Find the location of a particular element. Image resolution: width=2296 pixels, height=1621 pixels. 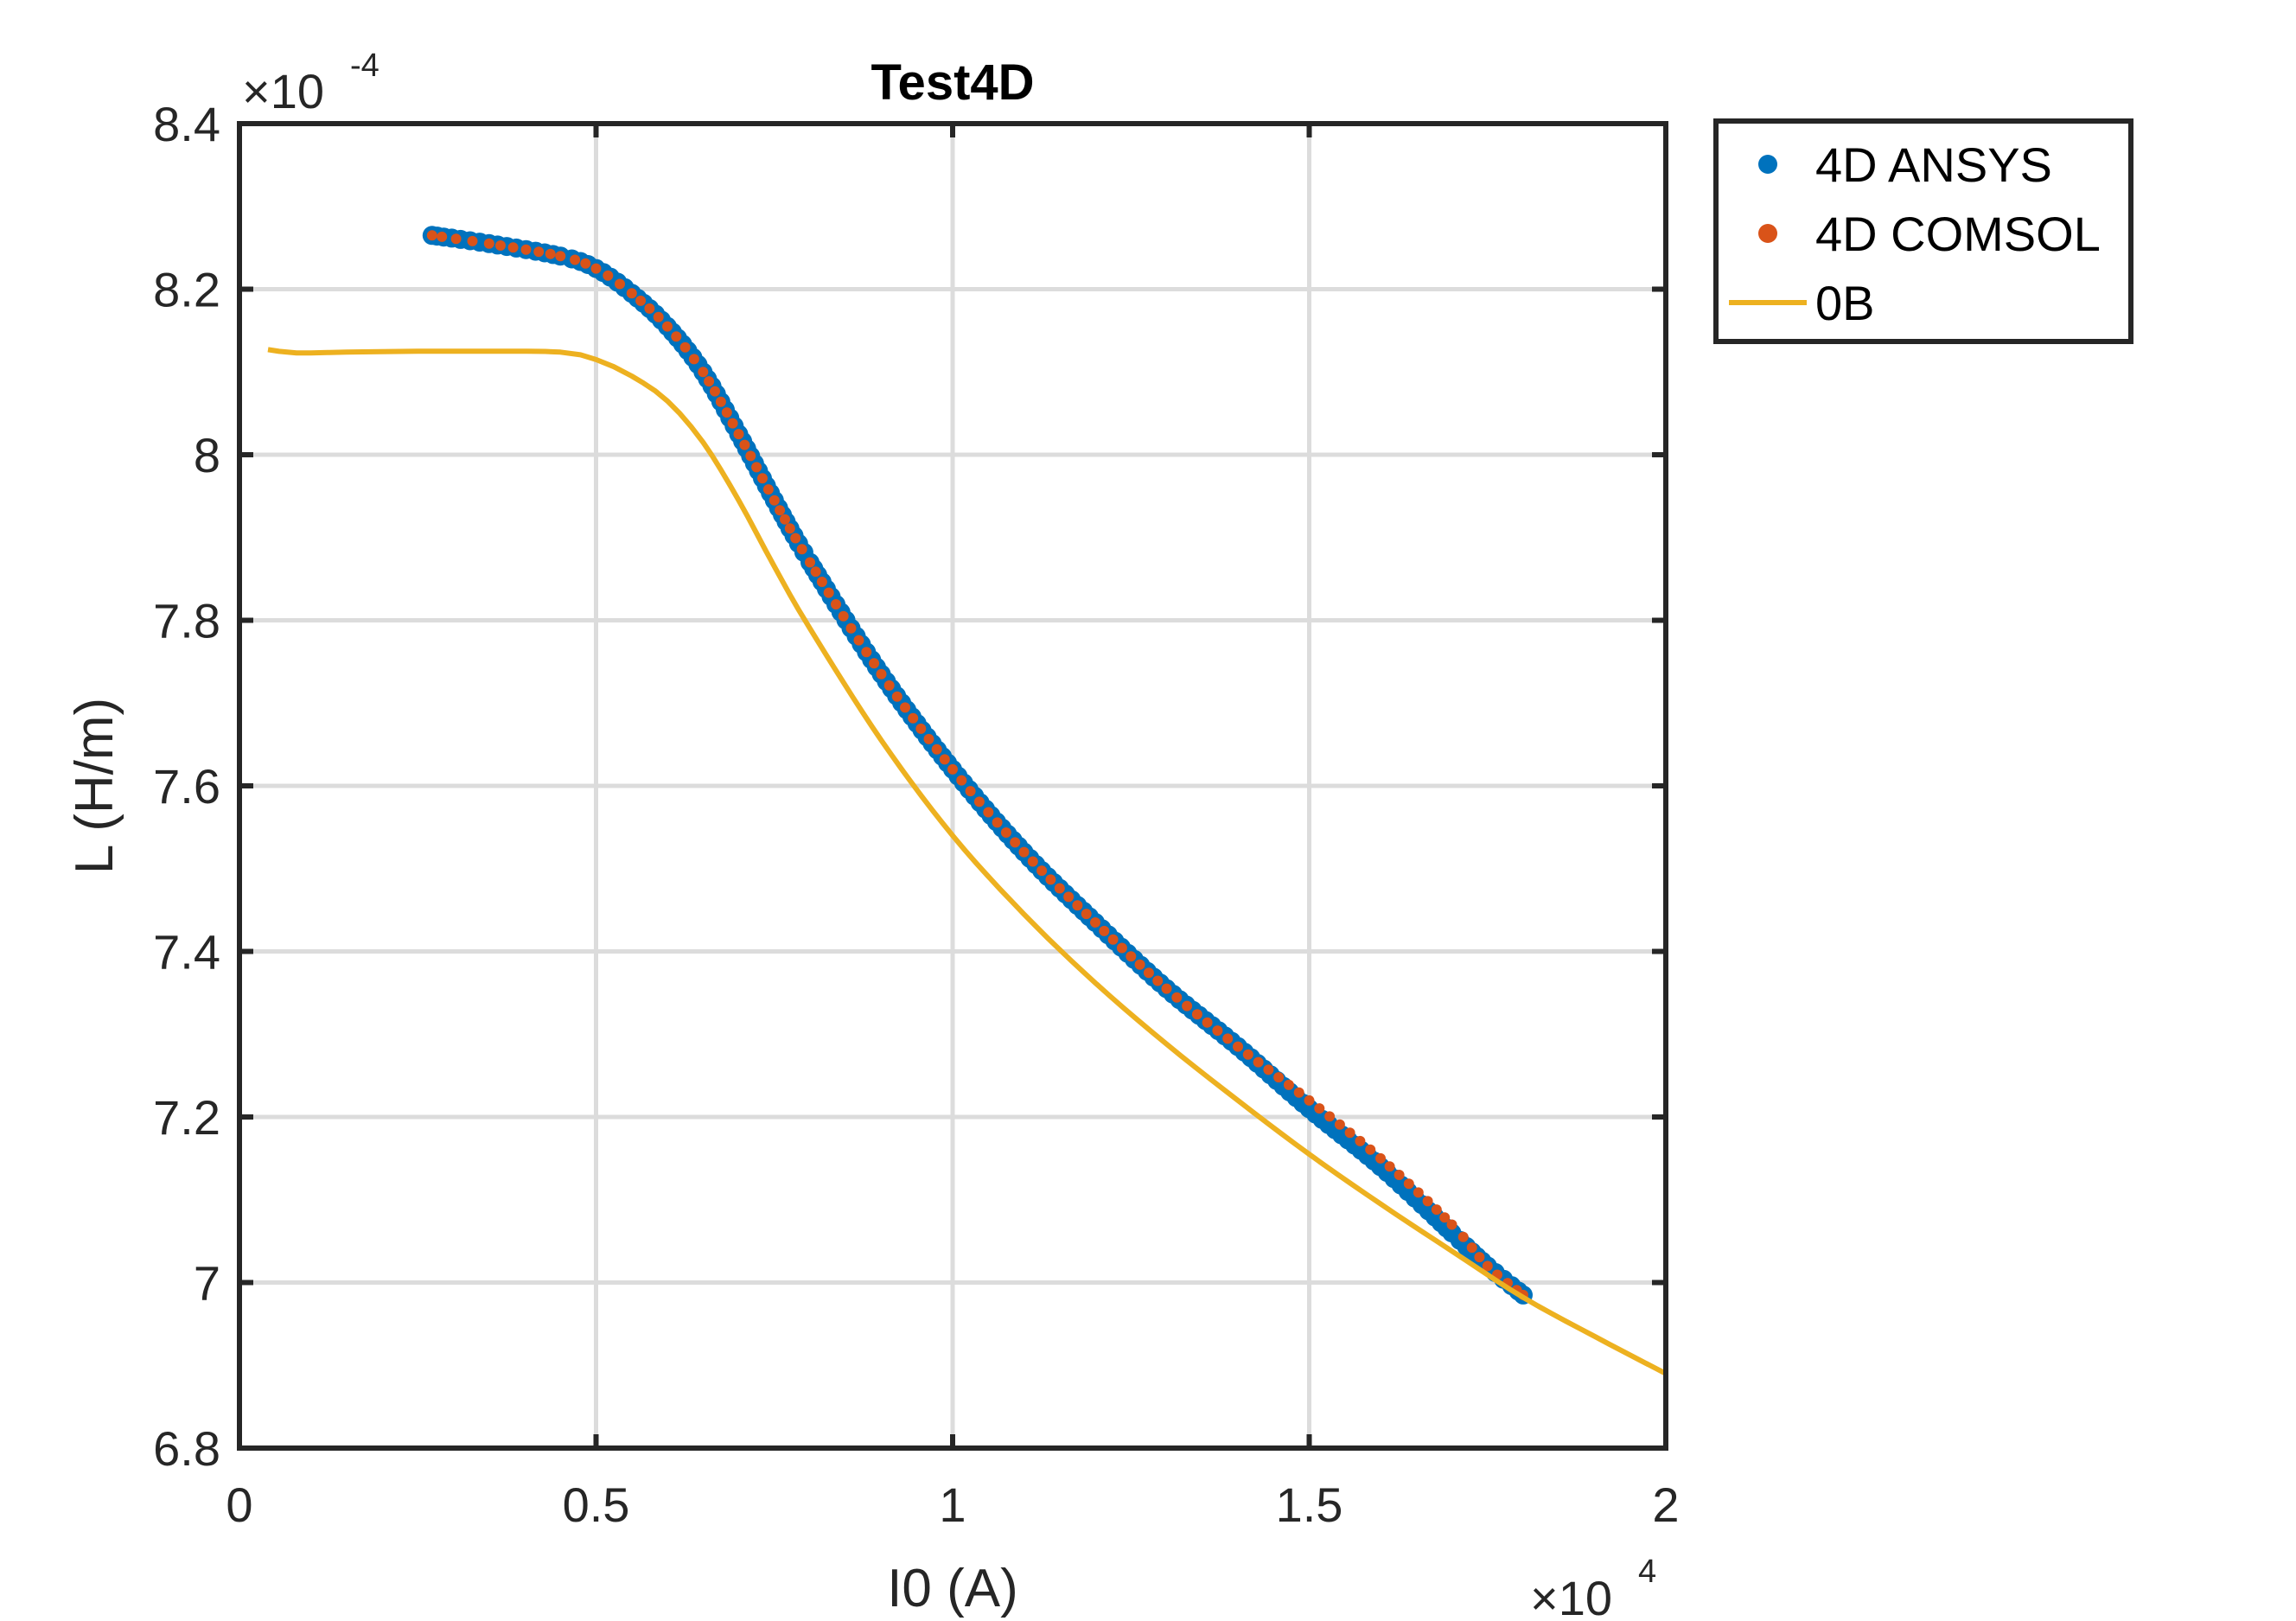

y-tick-label: 8 is located at coordinates (207, 455).